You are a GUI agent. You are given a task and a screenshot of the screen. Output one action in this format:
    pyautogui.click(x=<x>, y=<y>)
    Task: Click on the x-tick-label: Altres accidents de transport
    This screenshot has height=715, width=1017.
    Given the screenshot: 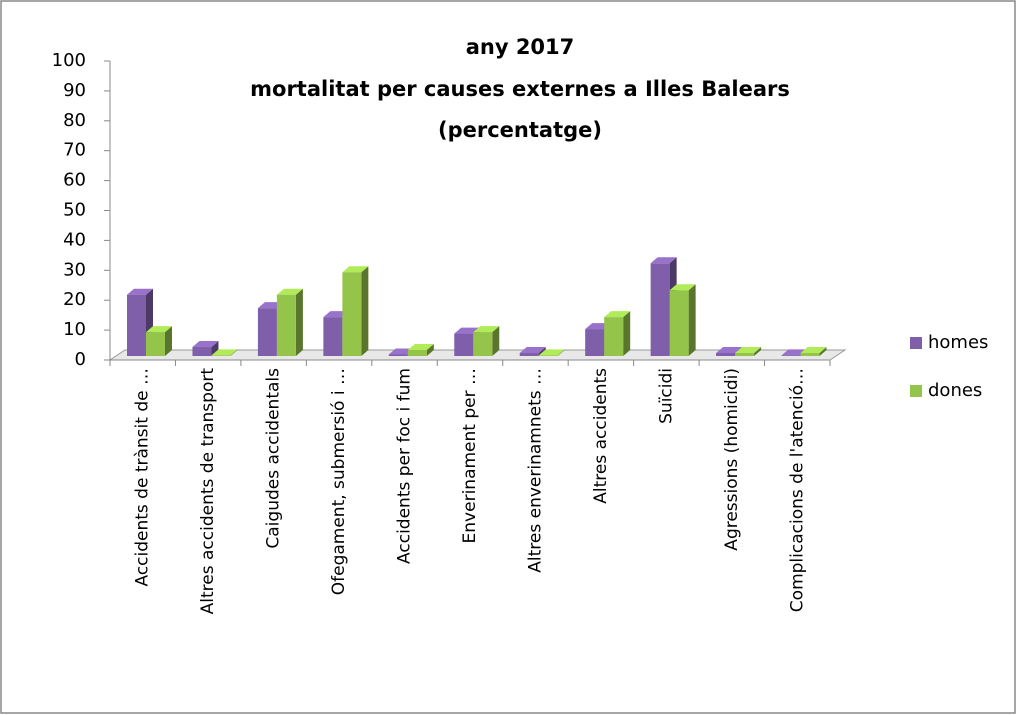 What is the action you would take?
    pyautogui.click(x=208, y=491)
    